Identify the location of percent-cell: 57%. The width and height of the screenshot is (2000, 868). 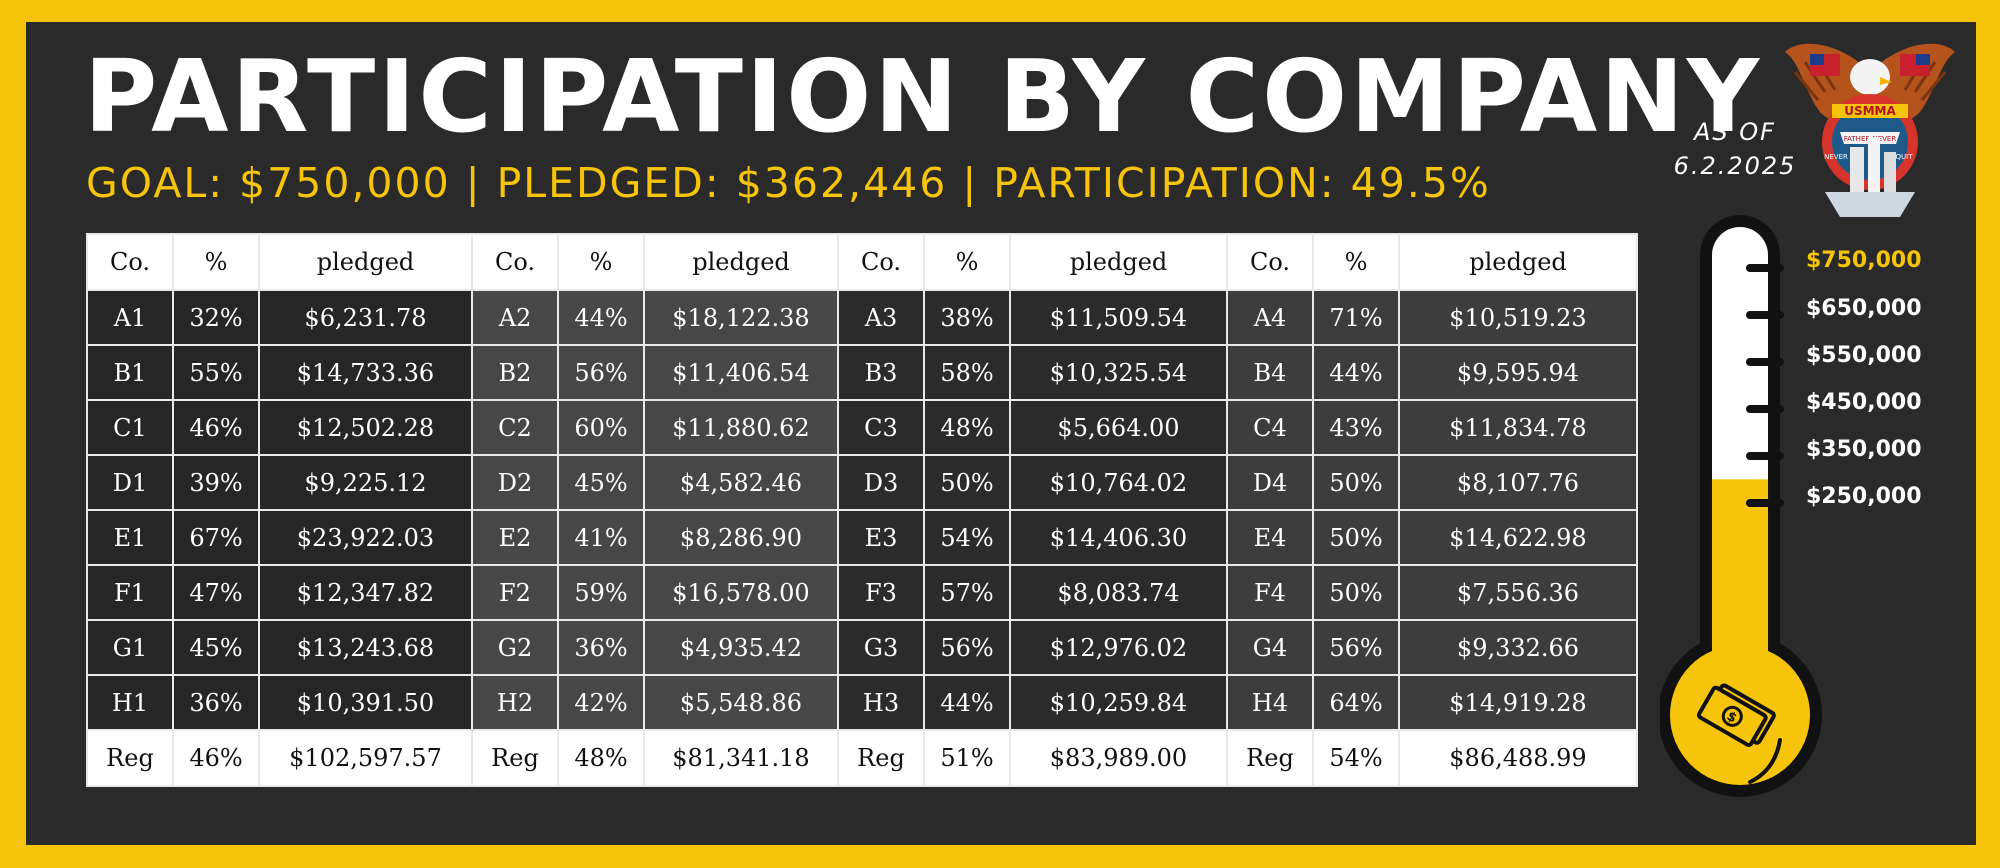
(967, 592).